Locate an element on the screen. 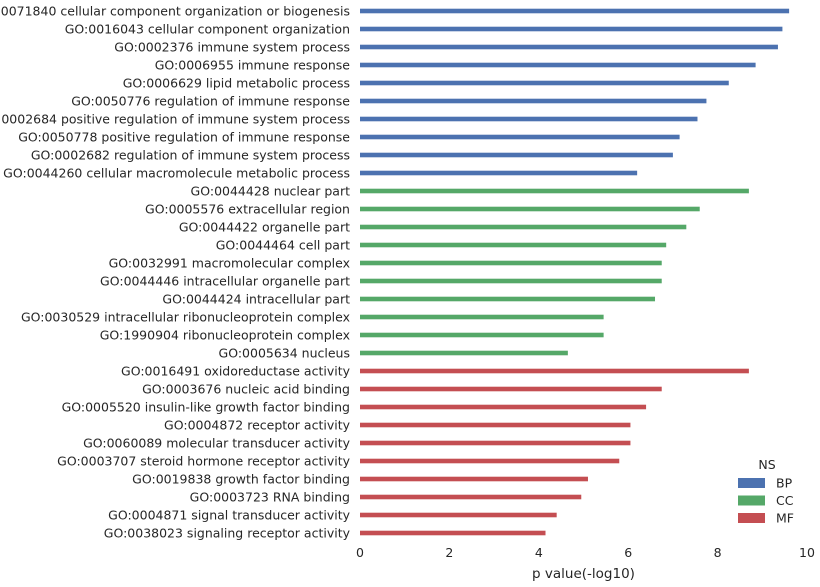  x-axis-title: p value(-log10) is located at coordinates (583, 574).